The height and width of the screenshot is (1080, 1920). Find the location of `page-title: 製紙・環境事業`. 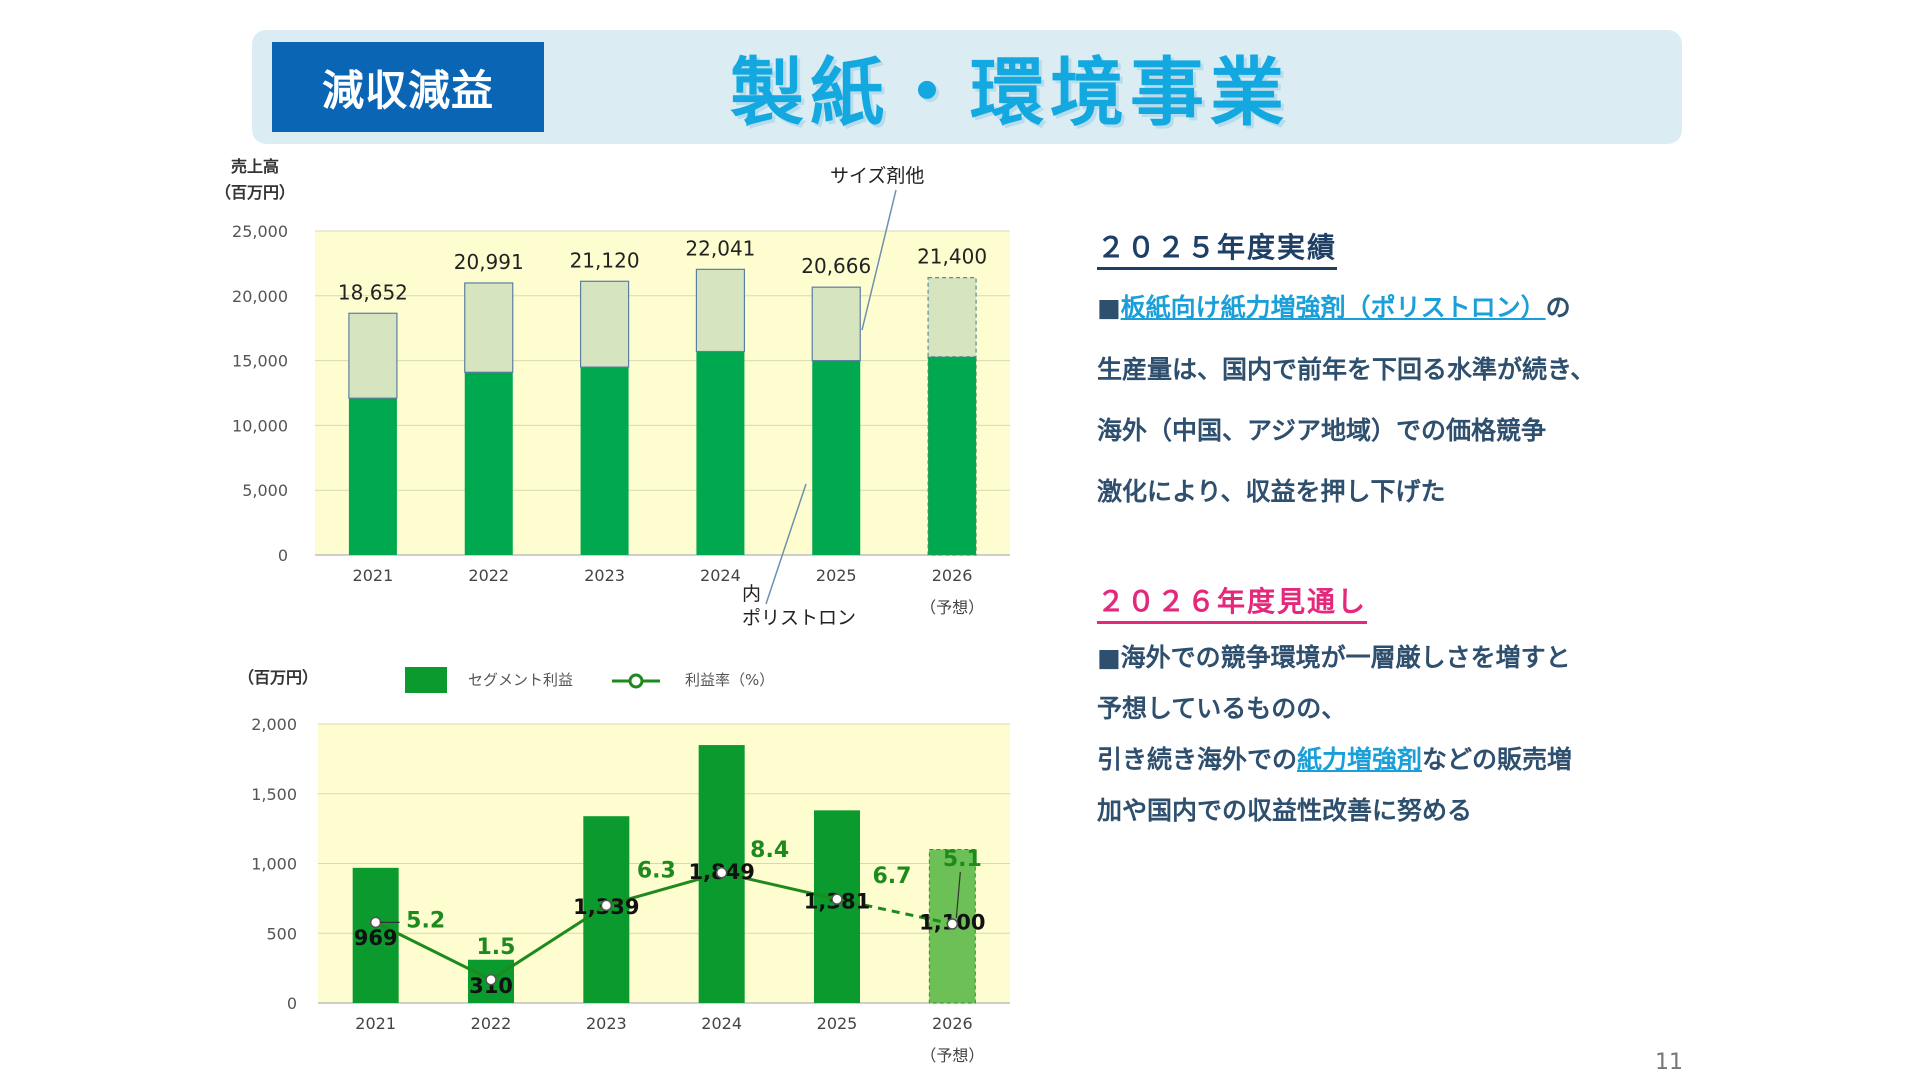

page-title: 製紙・環境事業 is located at coordinates (1010, 92).